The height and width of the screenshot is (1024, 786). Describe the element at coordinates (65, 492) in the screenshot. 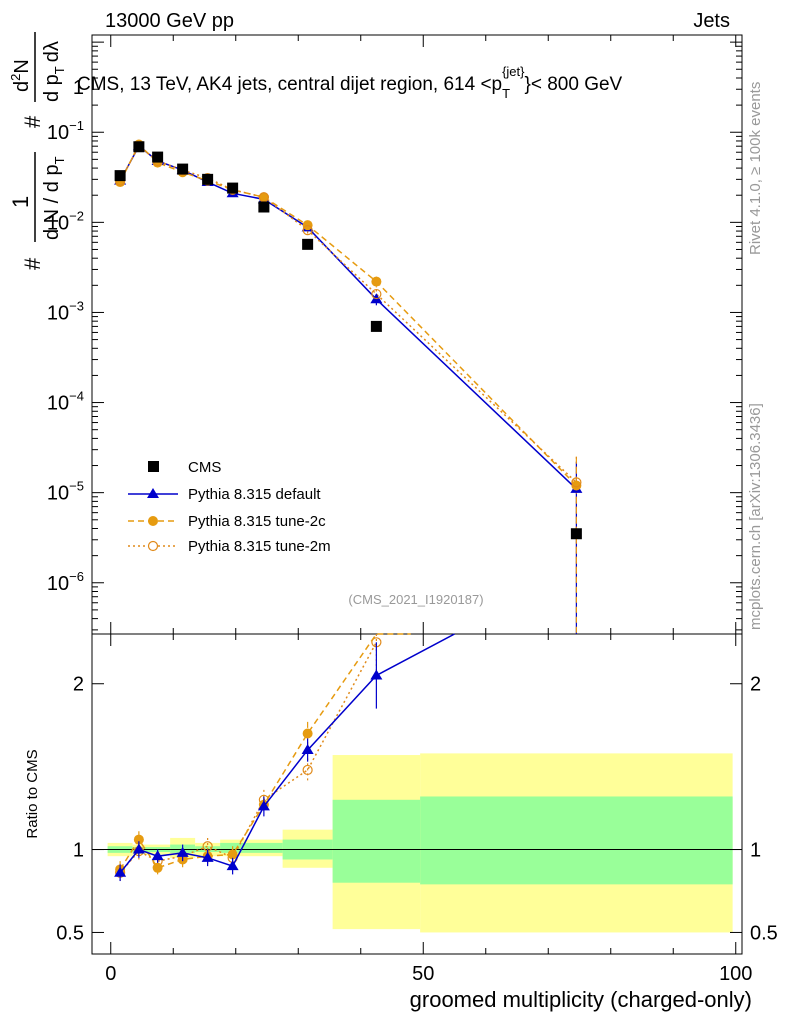

I see `main-ytick-label-4: 10⁻⁵` at that location.